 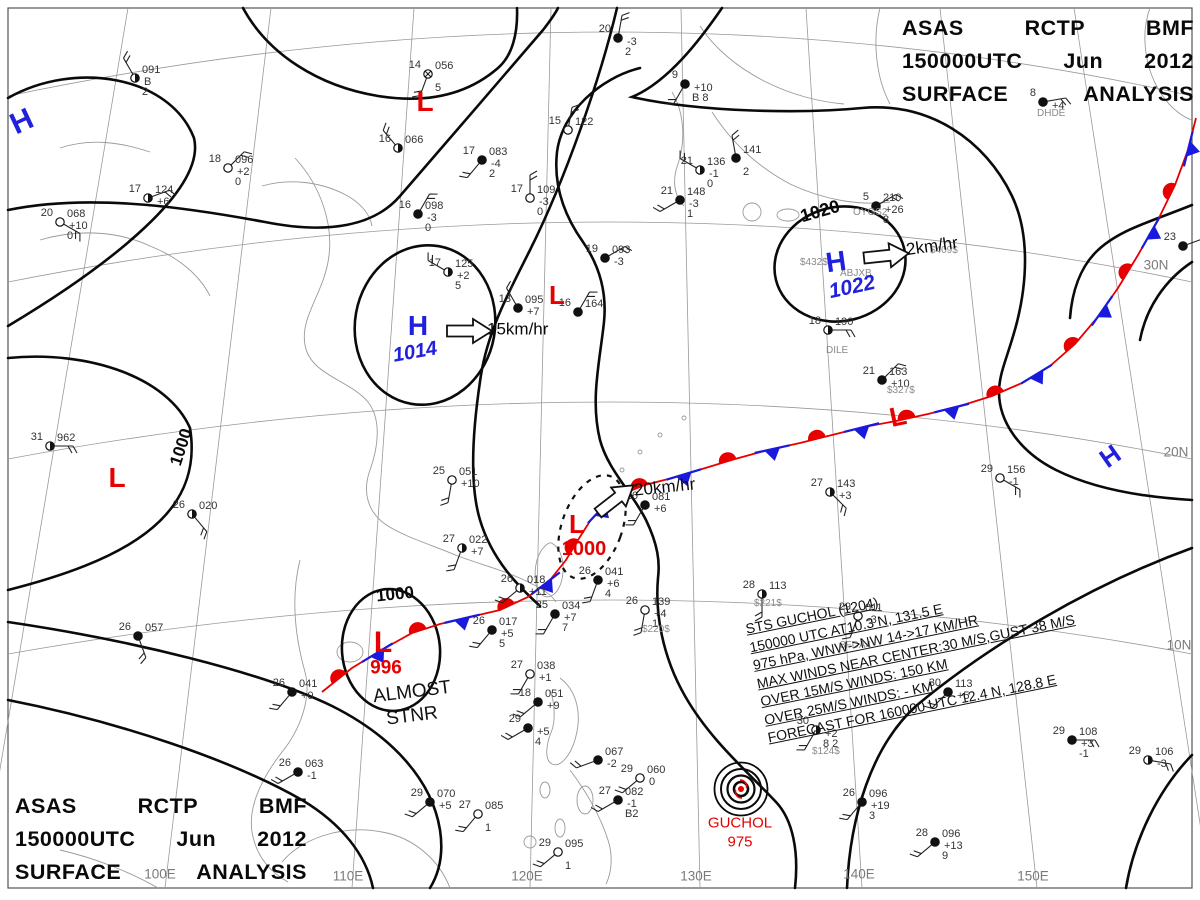 What do you see at coordinates (66, 438) in the screenshot?
I see `station-value: 962` at bounding box center [66, 438].